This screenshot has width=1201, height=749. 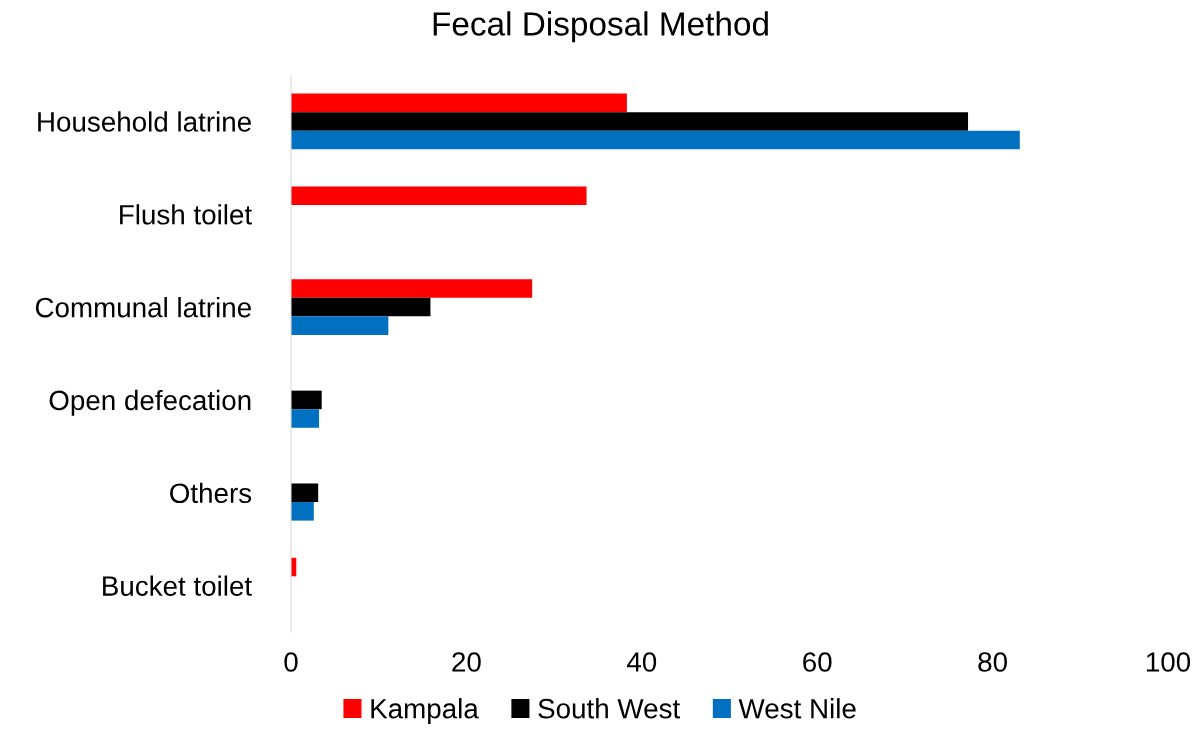 What do you see at coordinates (186, 214) in the screenshot?
I see `y-tick-label: Flush toilet` at bounding box center [186, 214].